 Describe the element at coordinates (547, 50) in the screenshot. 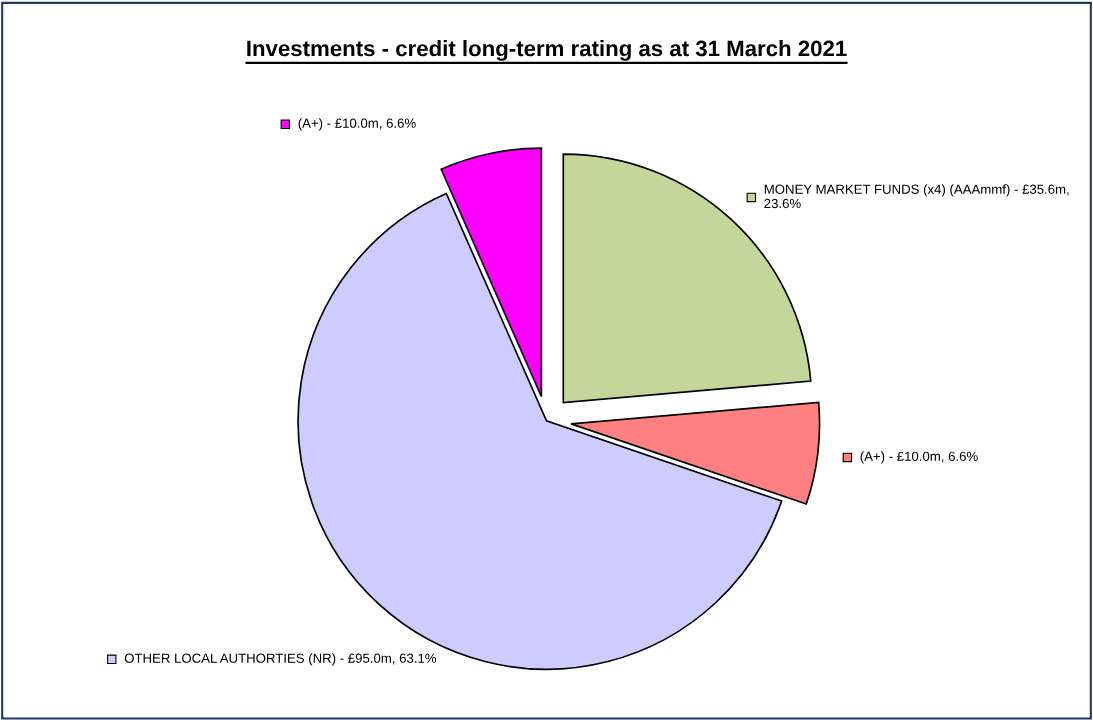

I see `chart-title: Investments - credit long-term rating as at 31 March 2021` at that location.